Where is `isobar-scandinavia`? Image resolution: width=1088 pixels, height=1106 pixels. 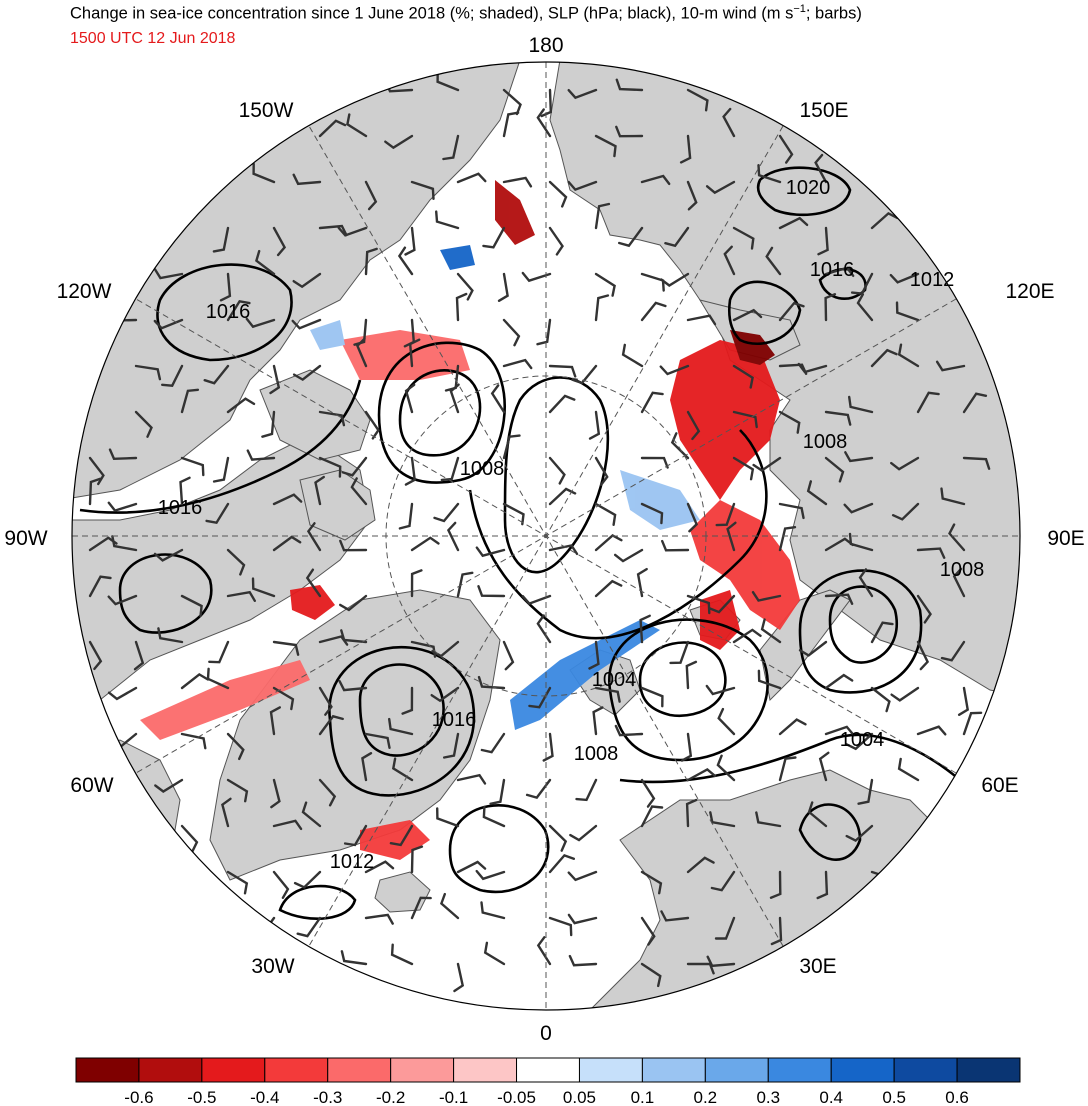
isobar-scandinavia is located at coordinates (830, 832).